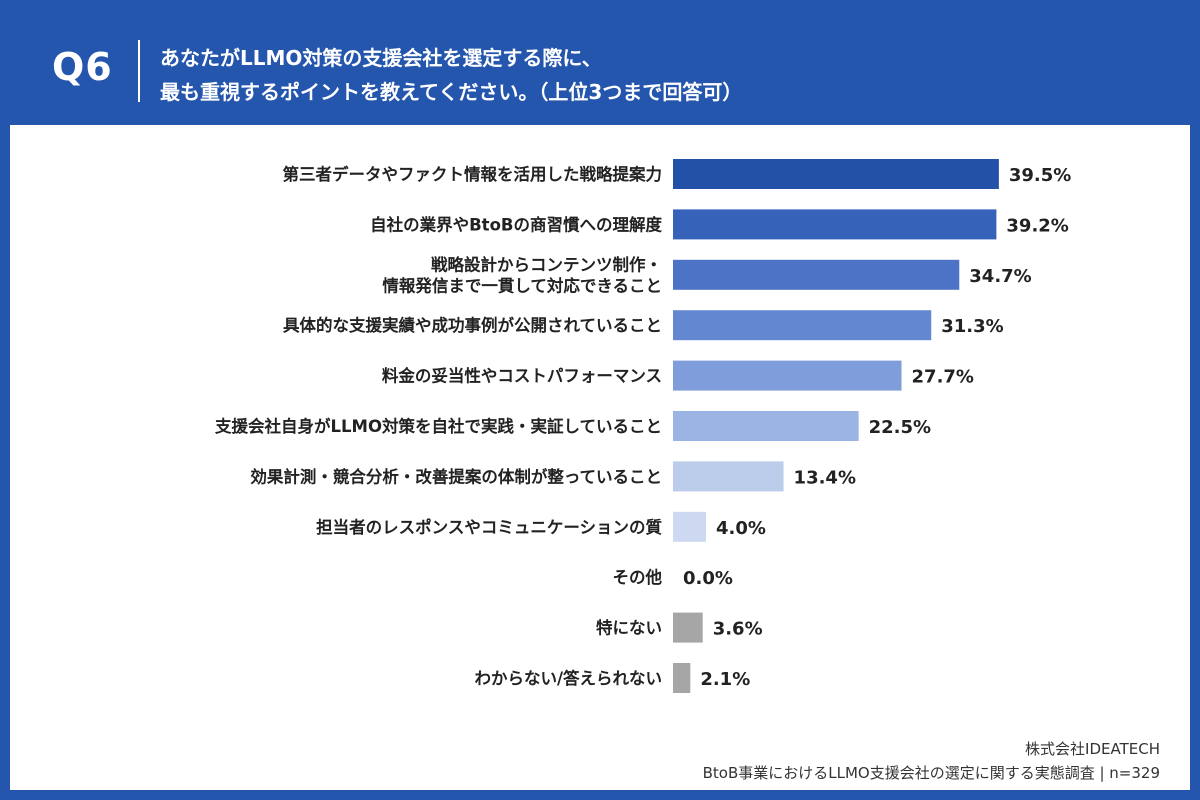  What do you see at coordinates (516, 224) in the screenshot?
I see `category-label: 自社の業界やBtoBの商習慣への理解度` at bounding box center [516, 224].